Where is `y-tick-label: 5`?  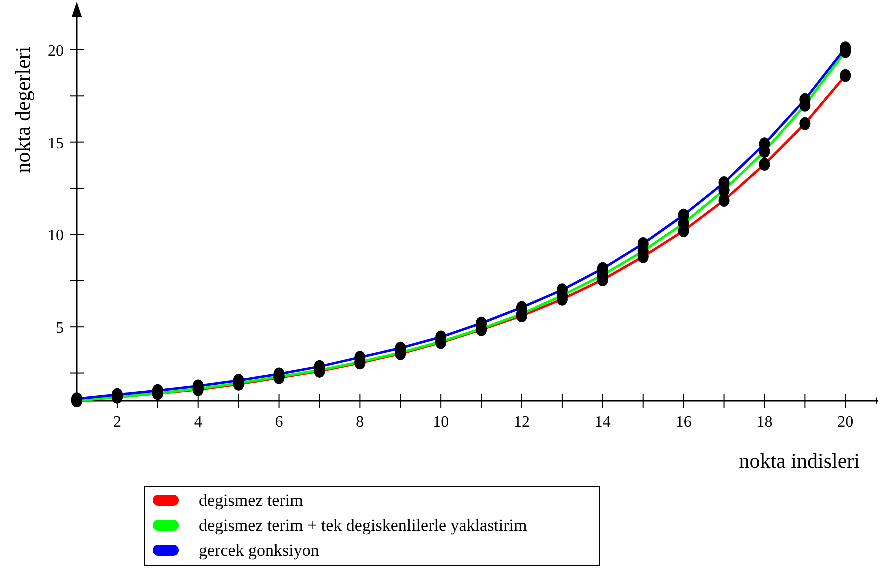
y-tick-label: 5 is located at coordinates (60, 329).